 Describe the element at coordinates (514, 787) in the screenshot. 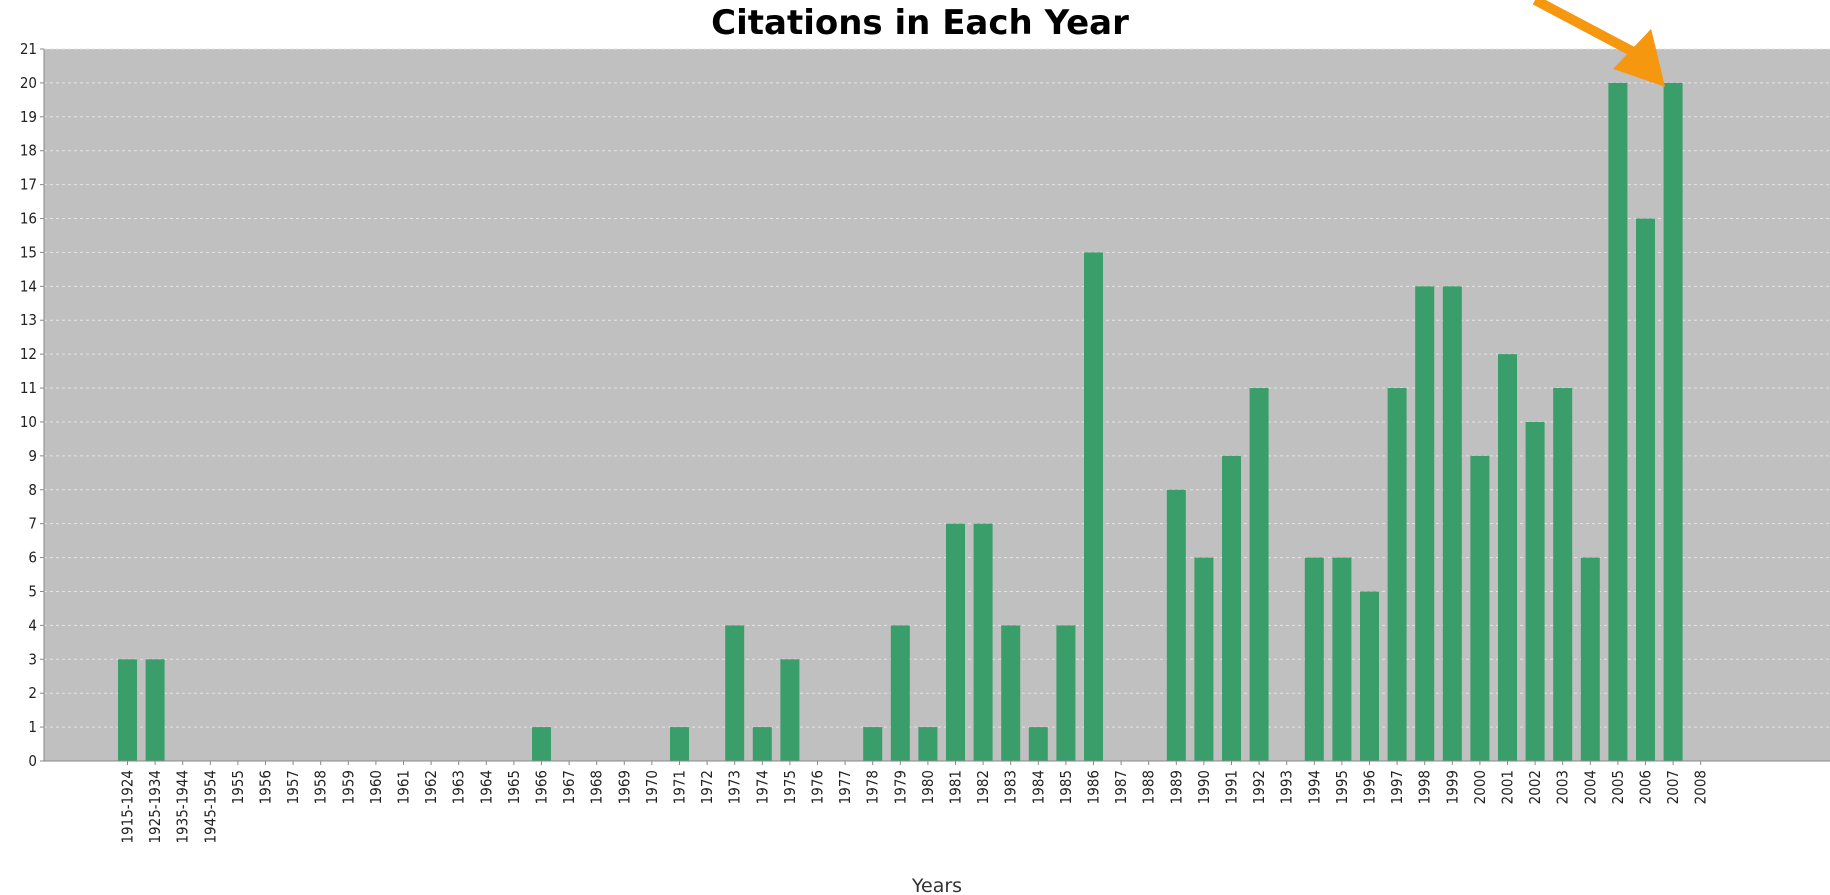

I see `x-tick-label: 1965` at that location.